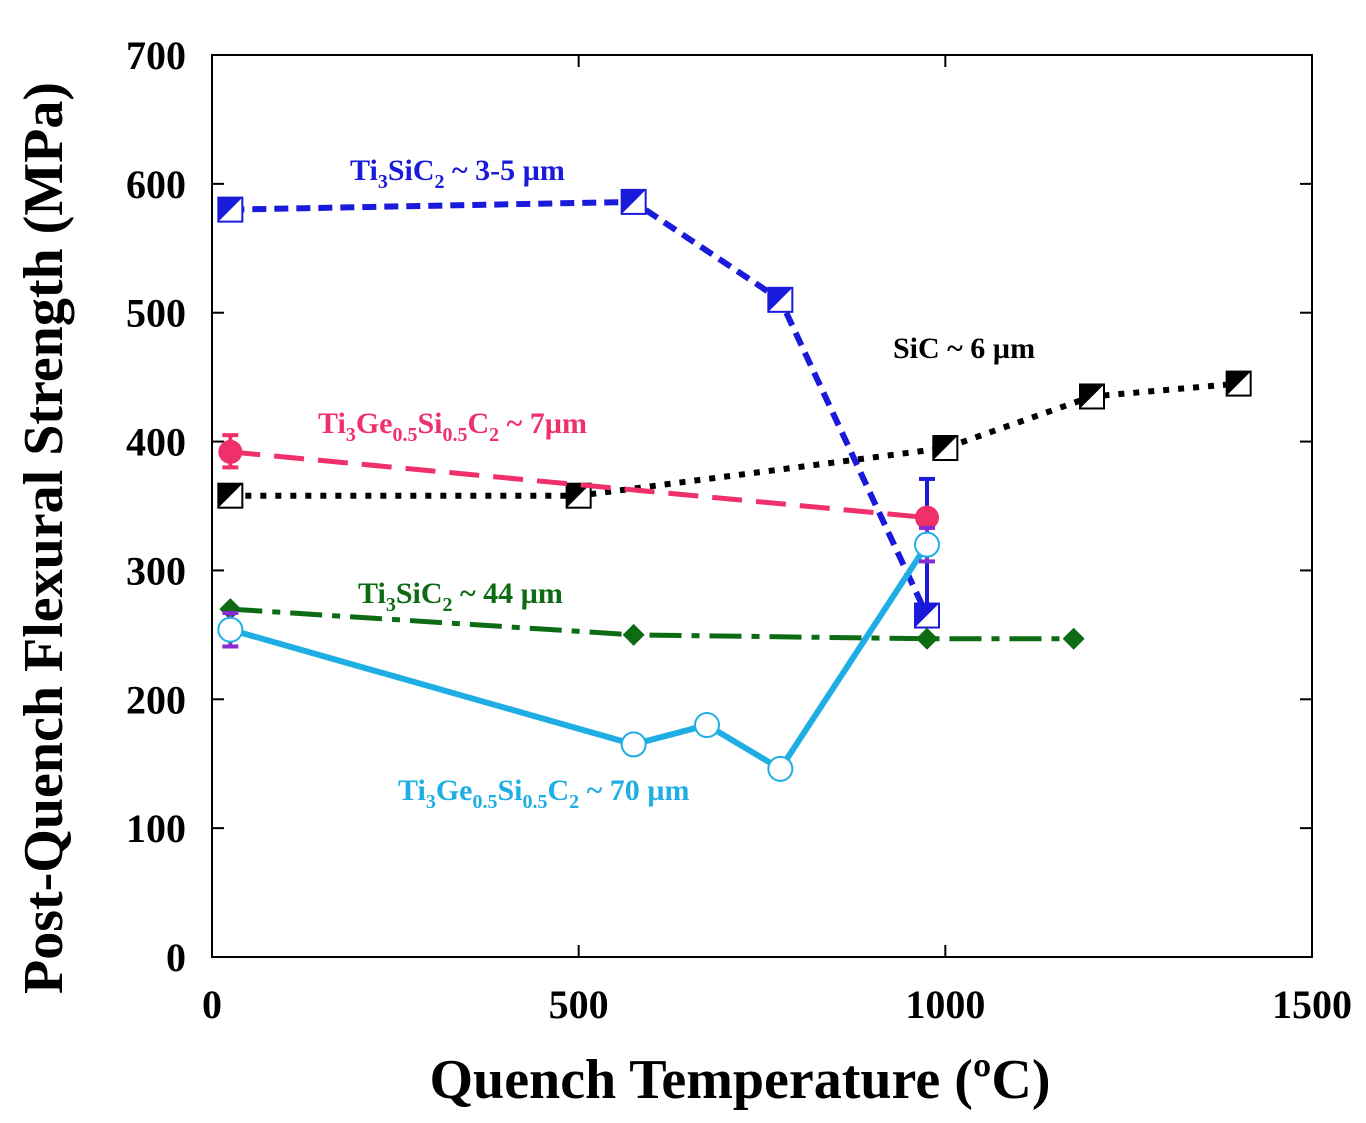  What do you see at coordinates (508, 593) in the screenshot?
I see `series-label-part: ~ 44 µm` at bounding box center [508, 593].